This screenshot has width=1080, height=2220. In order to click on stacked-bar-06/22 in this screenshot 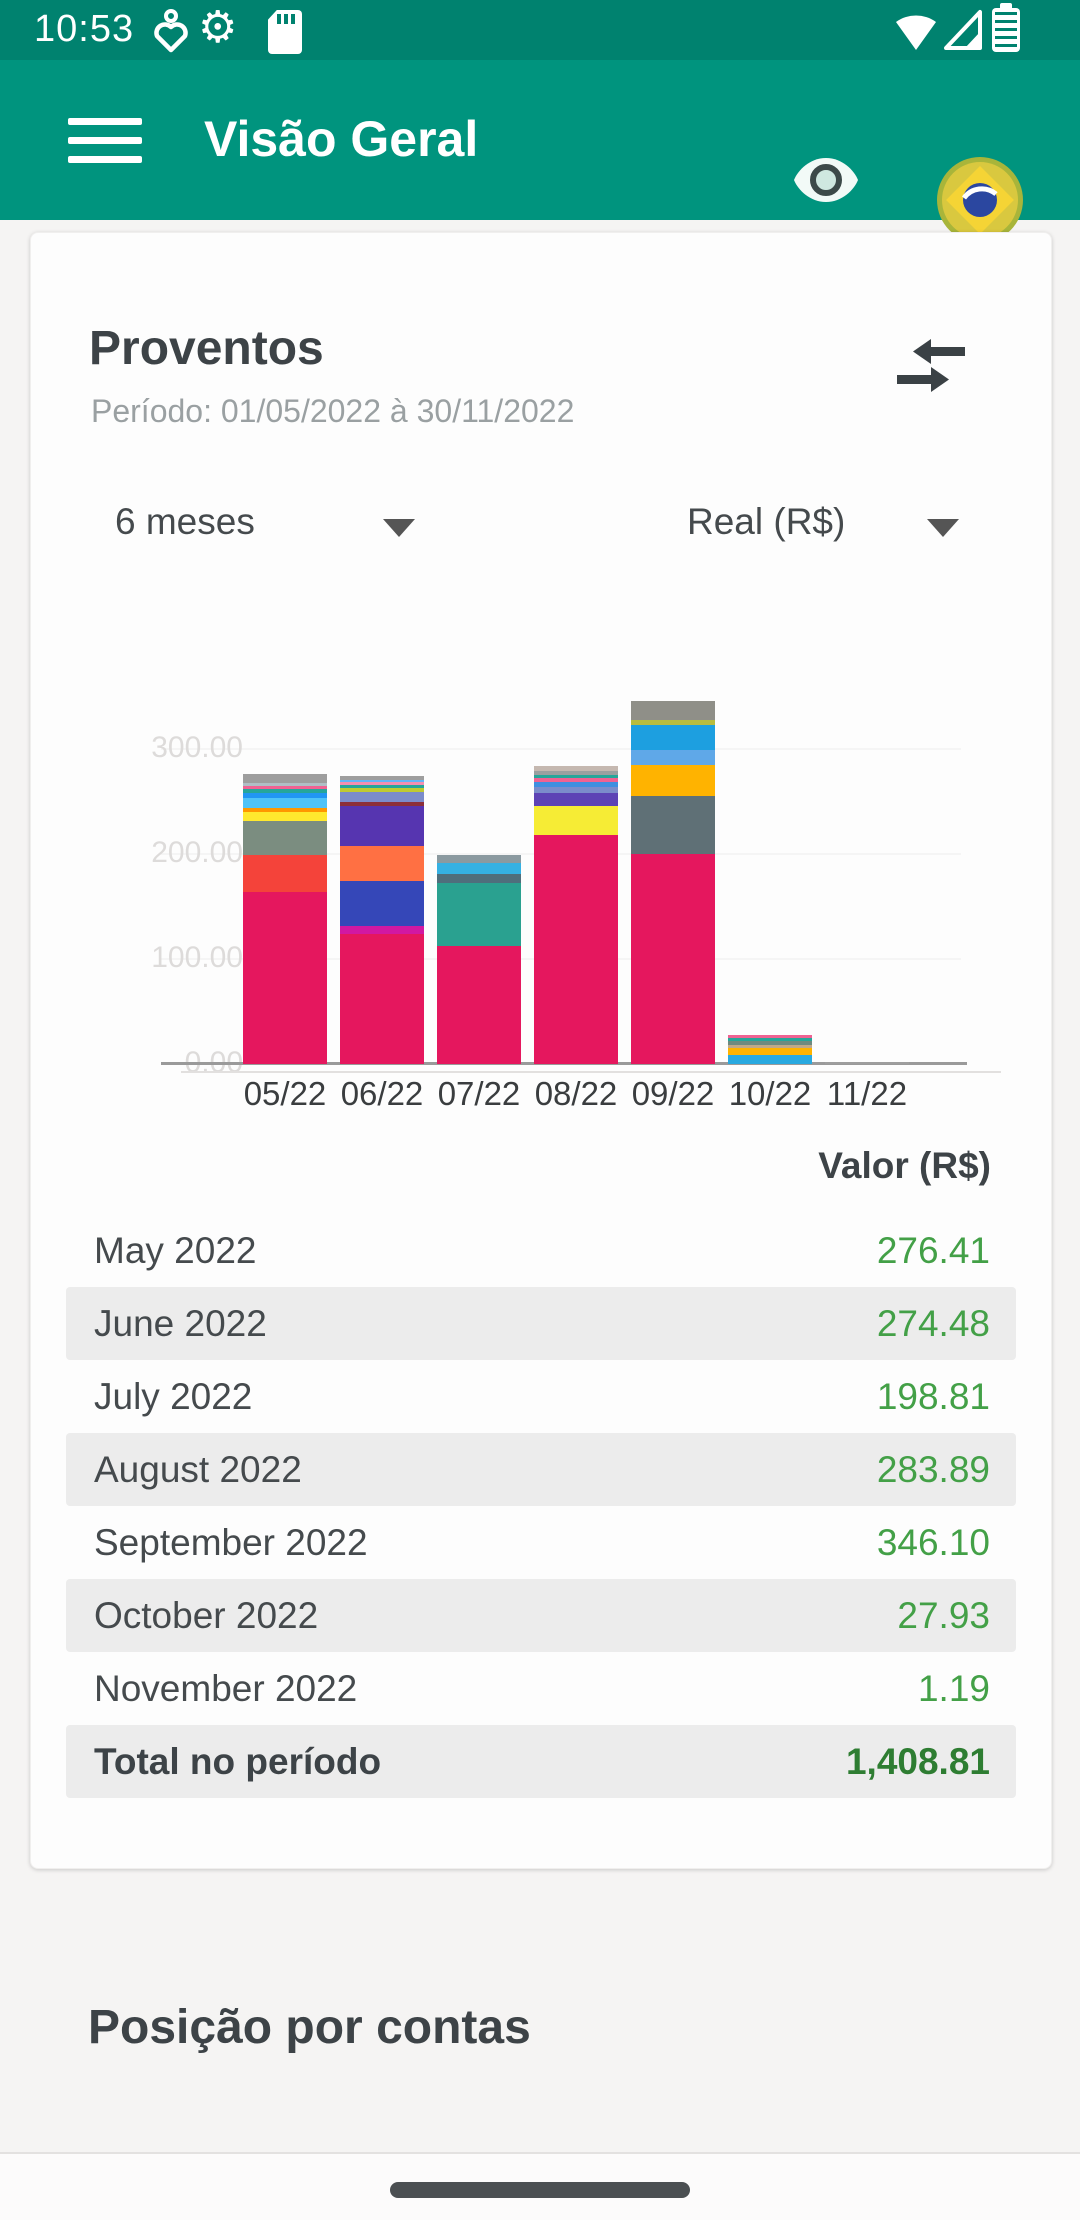, I will do `click(382, 919)`.